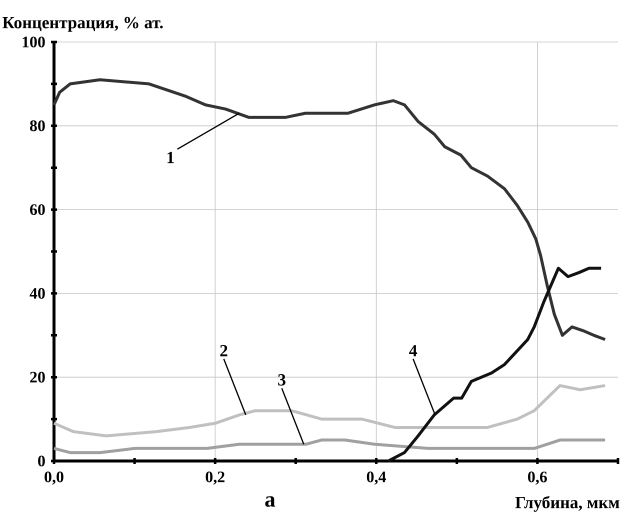  I want to click on x-axis-title: Глубина, мкм, so click(567, 504).